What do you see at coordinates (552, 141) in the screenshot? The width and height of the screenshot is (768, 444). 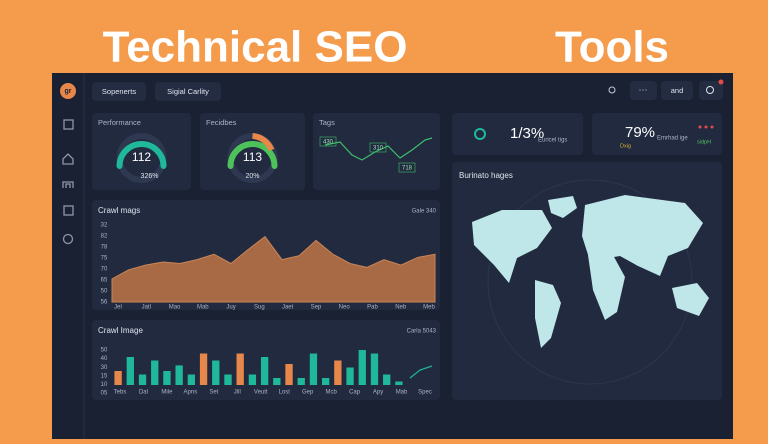 I see `stat-label: Euricel tigs` at bounding box center [552, 141].